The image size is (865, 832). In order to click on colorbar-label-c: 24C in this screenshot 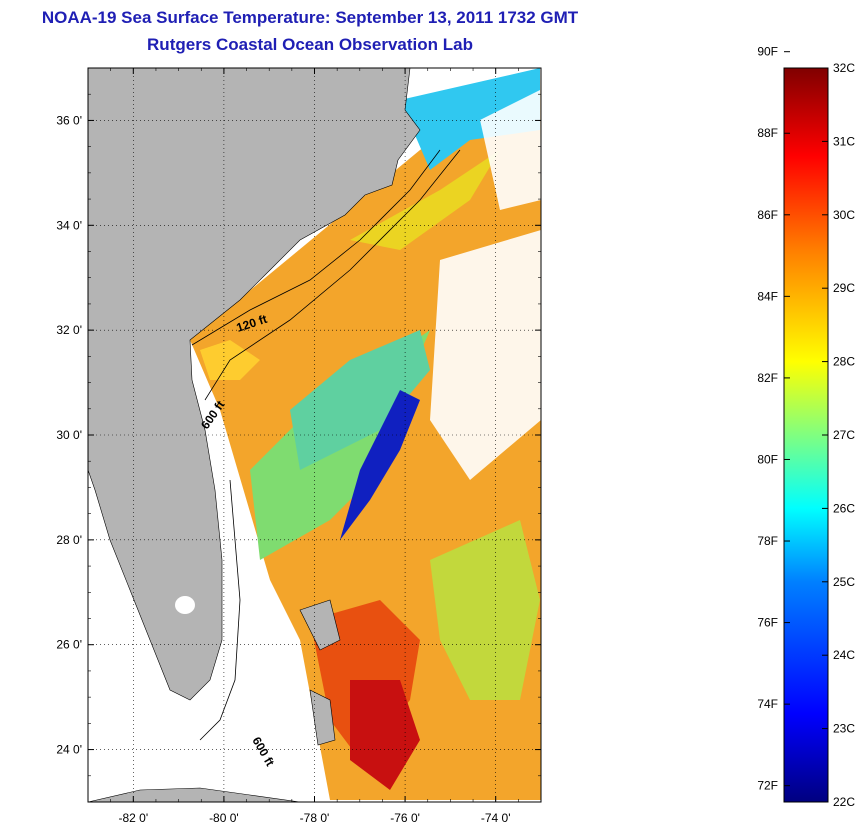, I will do `click(844, 655)`.